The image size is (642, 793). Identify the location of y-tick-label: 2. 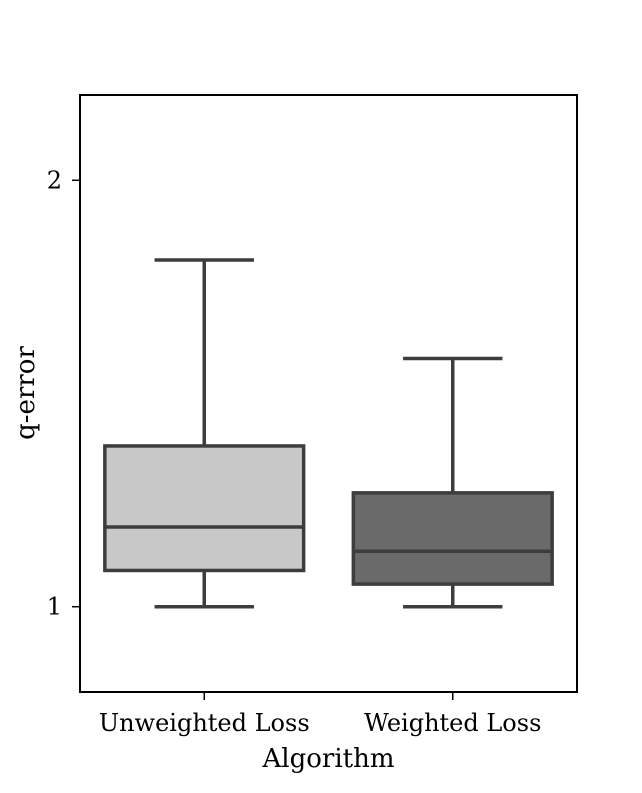
(54, 180).